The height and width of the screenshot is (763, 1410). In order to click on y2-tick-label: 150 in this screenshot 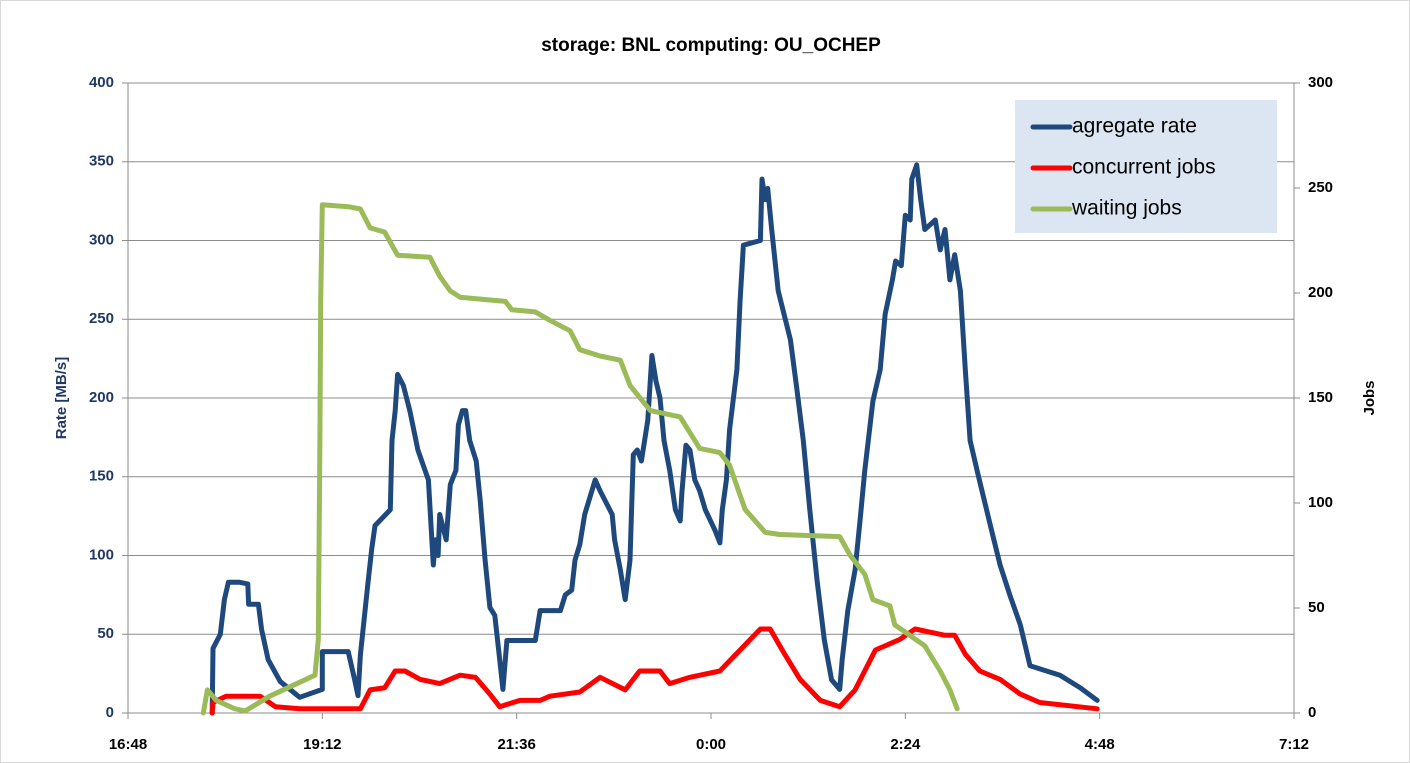, I will do `click(1320, 397)`.